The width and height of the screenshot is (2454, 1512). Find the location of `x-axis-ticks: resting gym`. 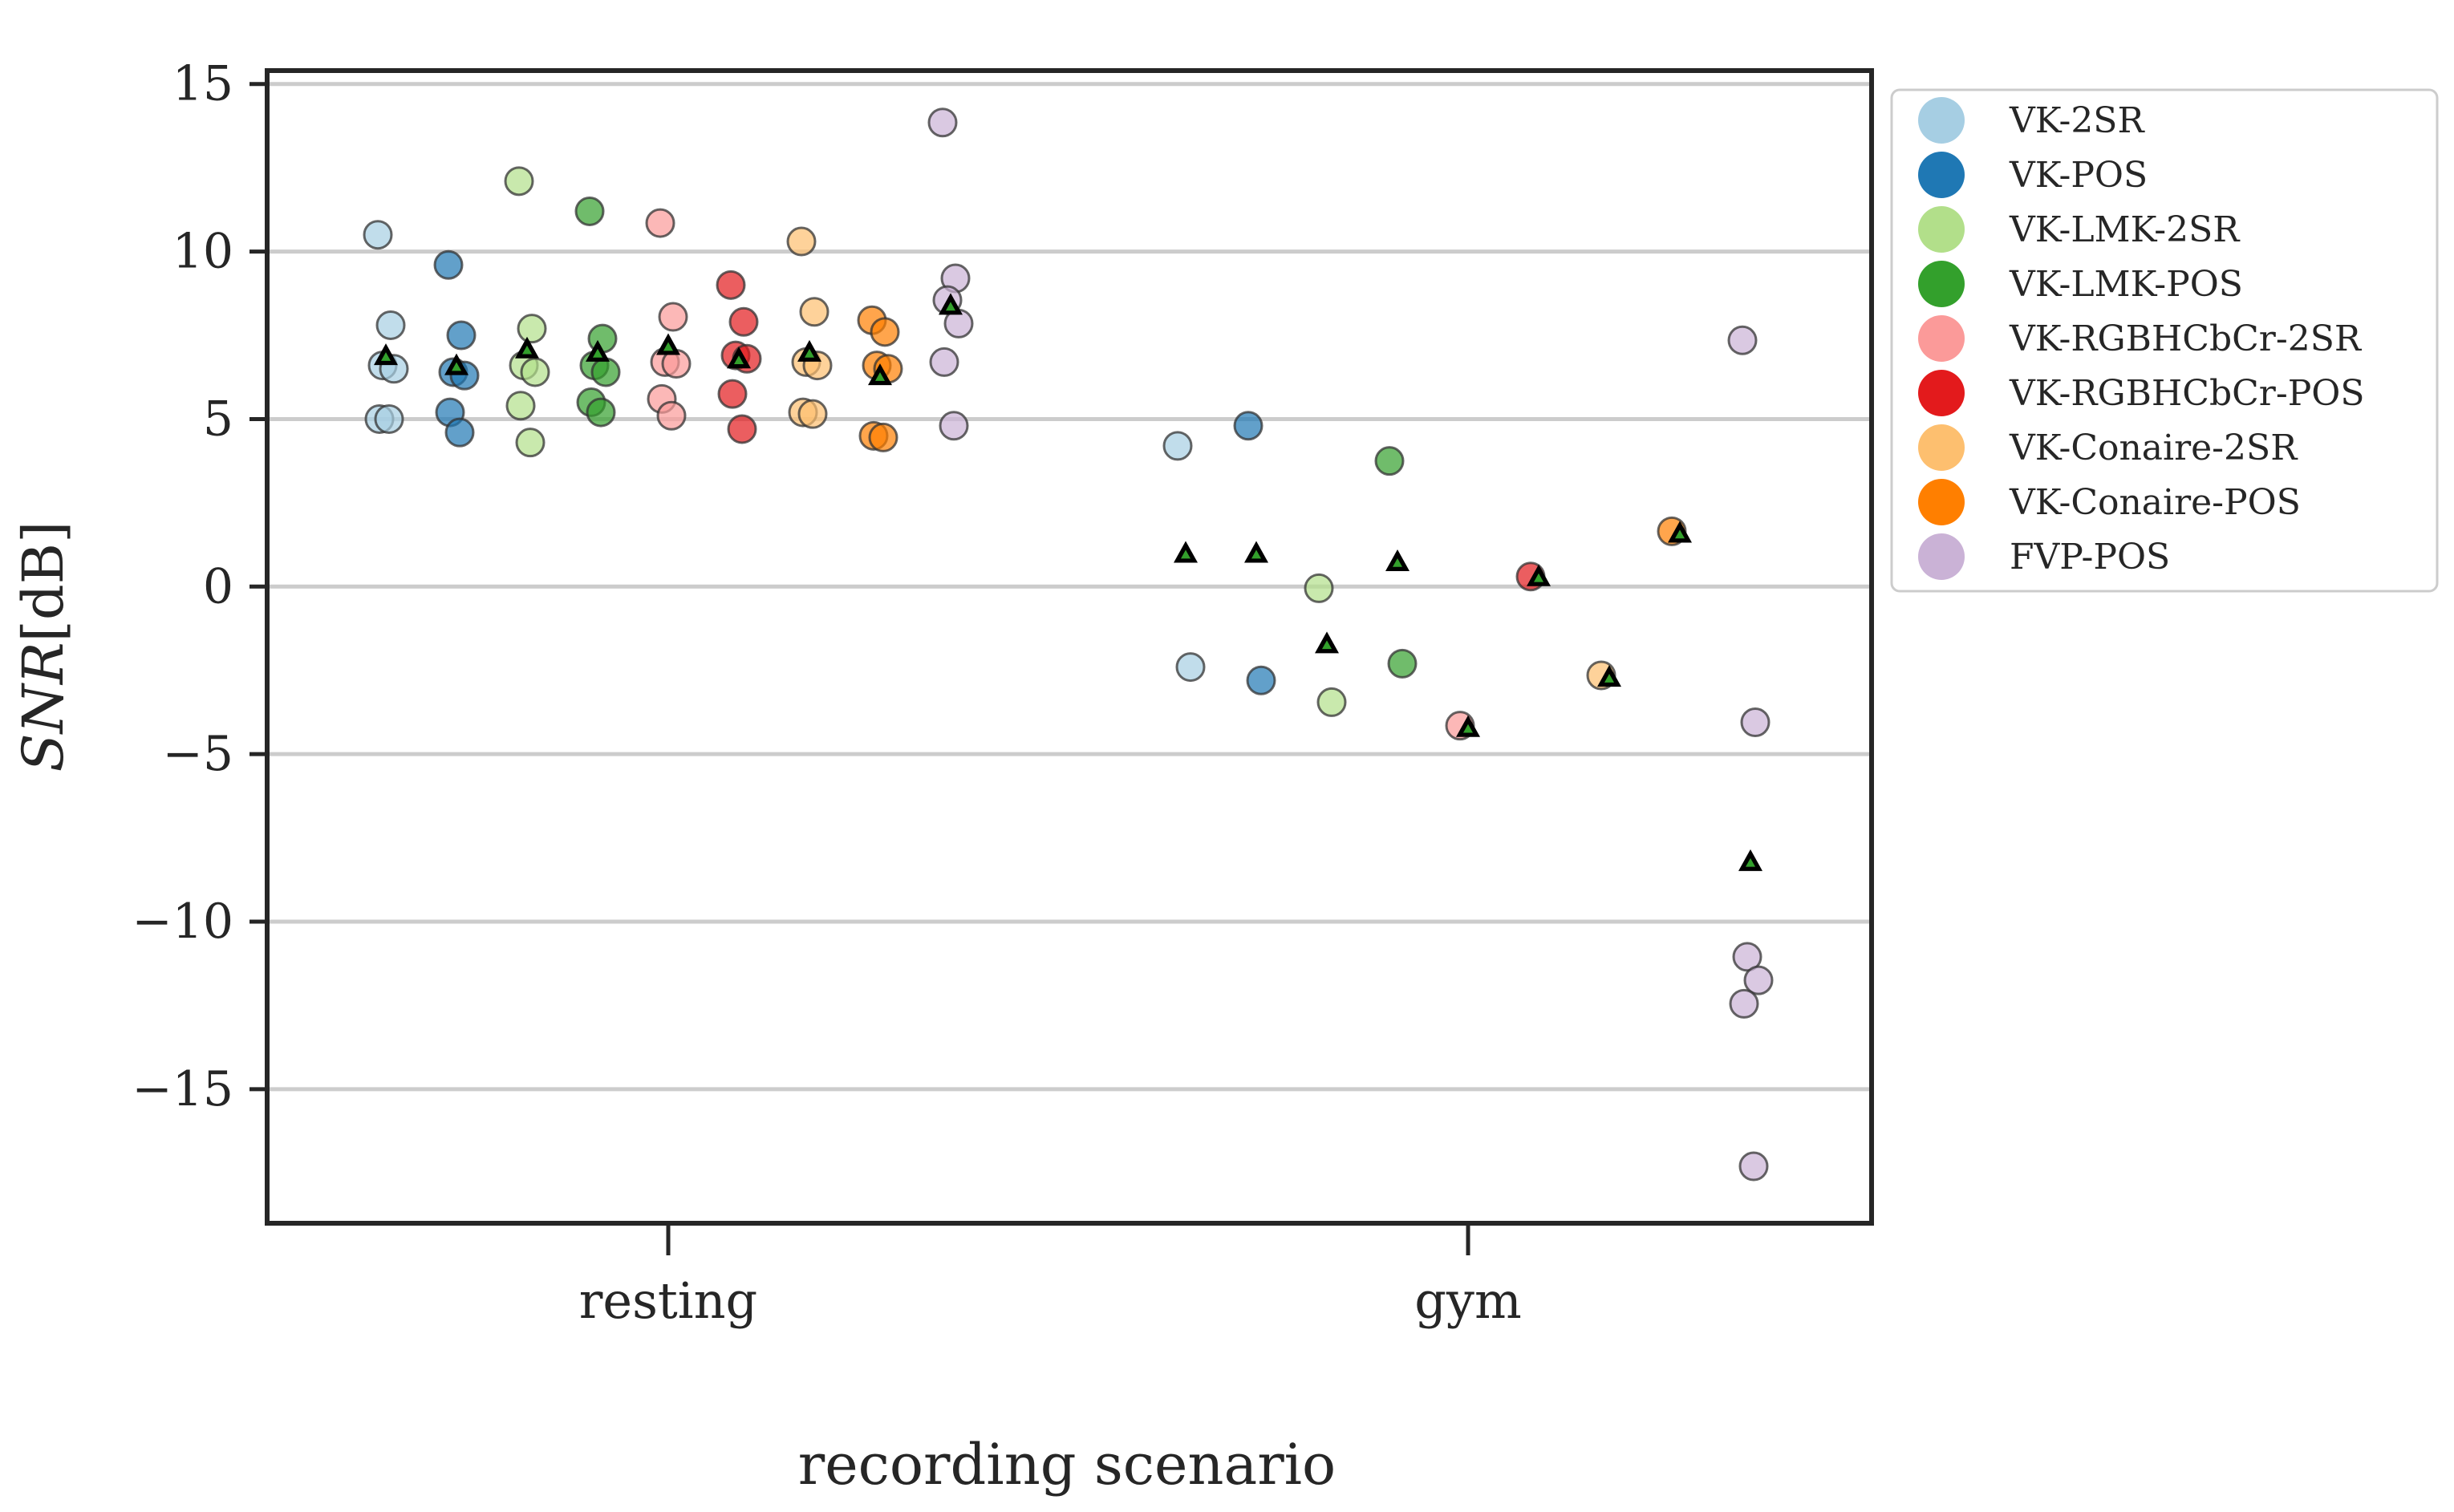

x-axis-ticks: resting gym is located at coordinates (1050, 1276).